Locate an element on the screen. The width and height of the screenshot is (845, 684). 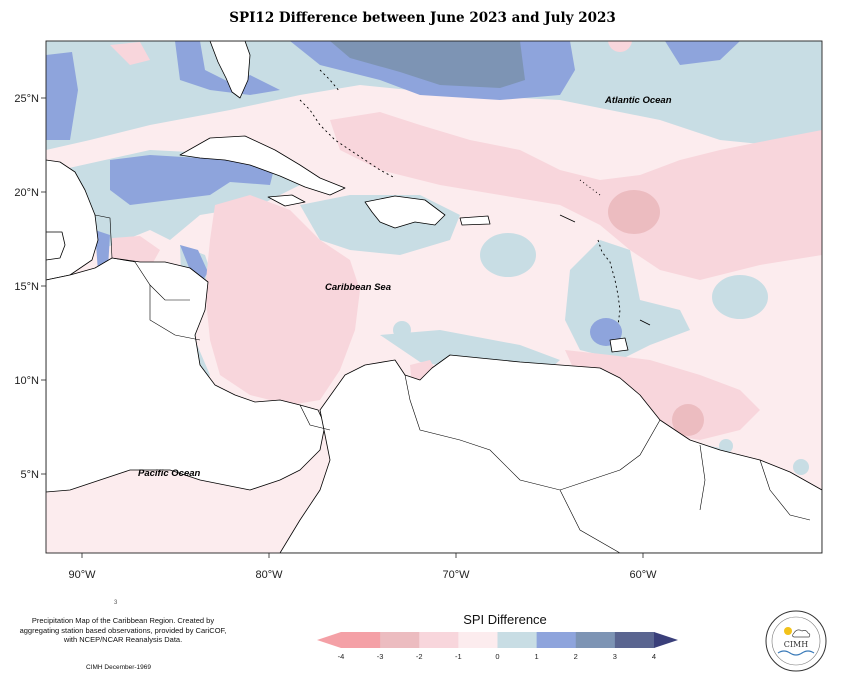
sun-icon is located at coordinates (788, 631).